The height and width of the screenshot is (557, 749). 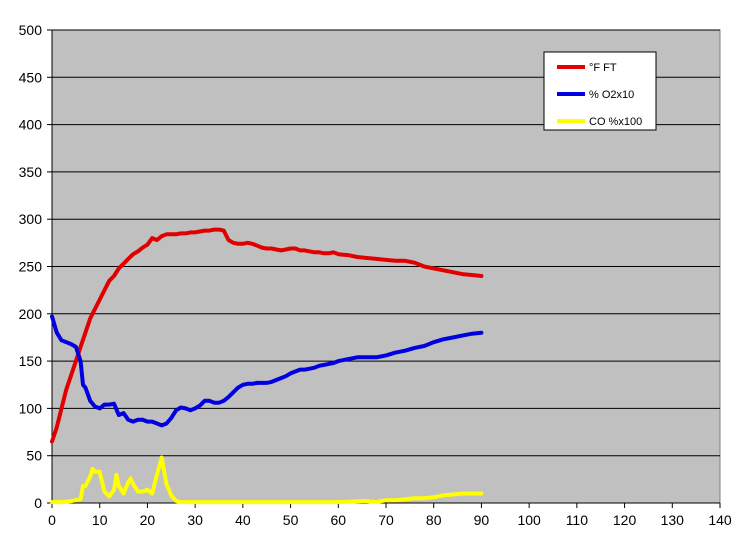 I want to click on legend: °F FT % O2x10 CO %x100, so click(x=600, y=91).